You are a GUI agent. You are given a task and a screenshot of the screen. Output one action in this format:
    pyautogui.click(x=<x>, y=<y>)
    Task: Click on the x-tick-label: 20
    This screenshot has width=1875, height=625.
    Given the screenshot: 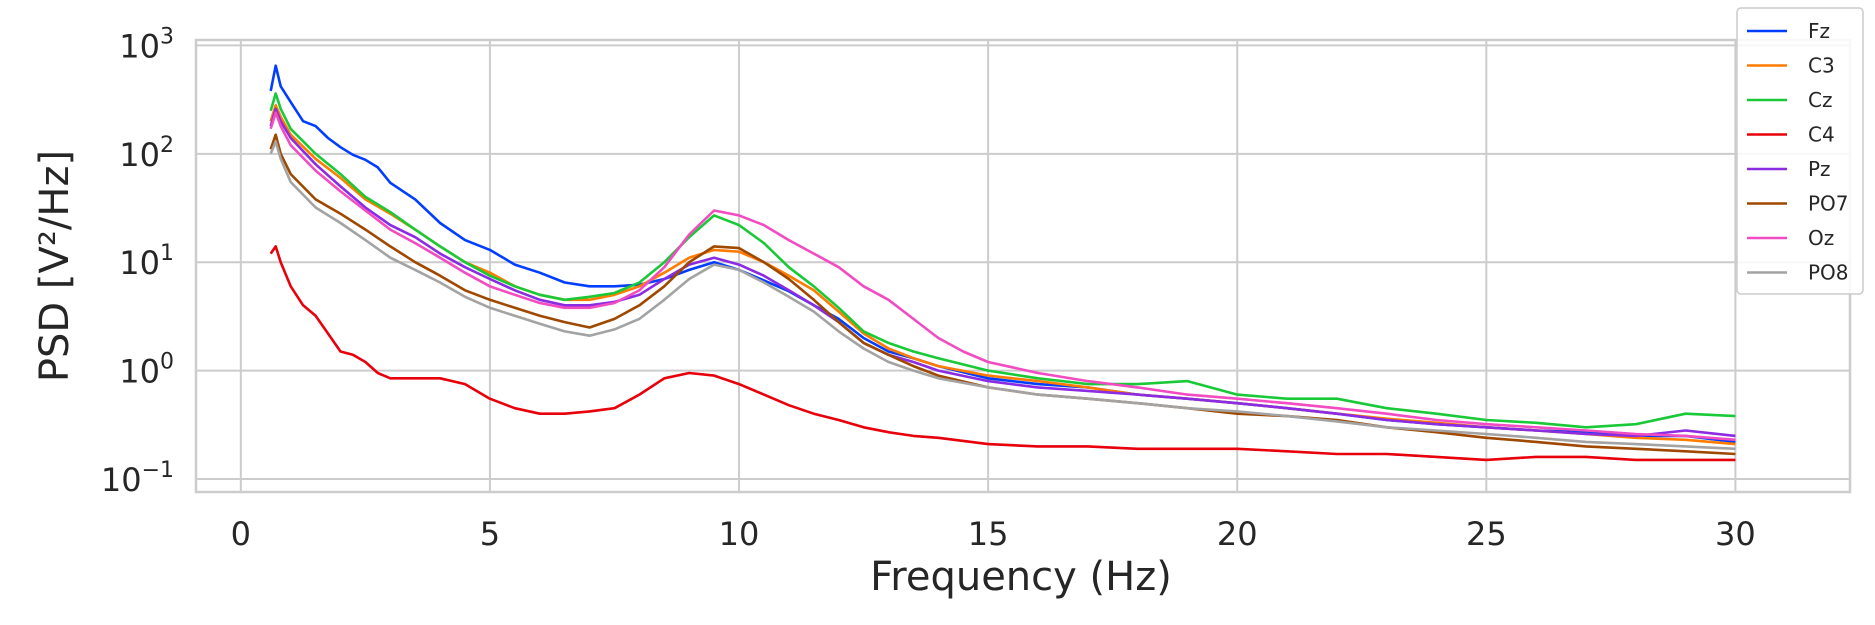 What is the action you would take?
    pyautogui.click(x=1237, y=534)
    